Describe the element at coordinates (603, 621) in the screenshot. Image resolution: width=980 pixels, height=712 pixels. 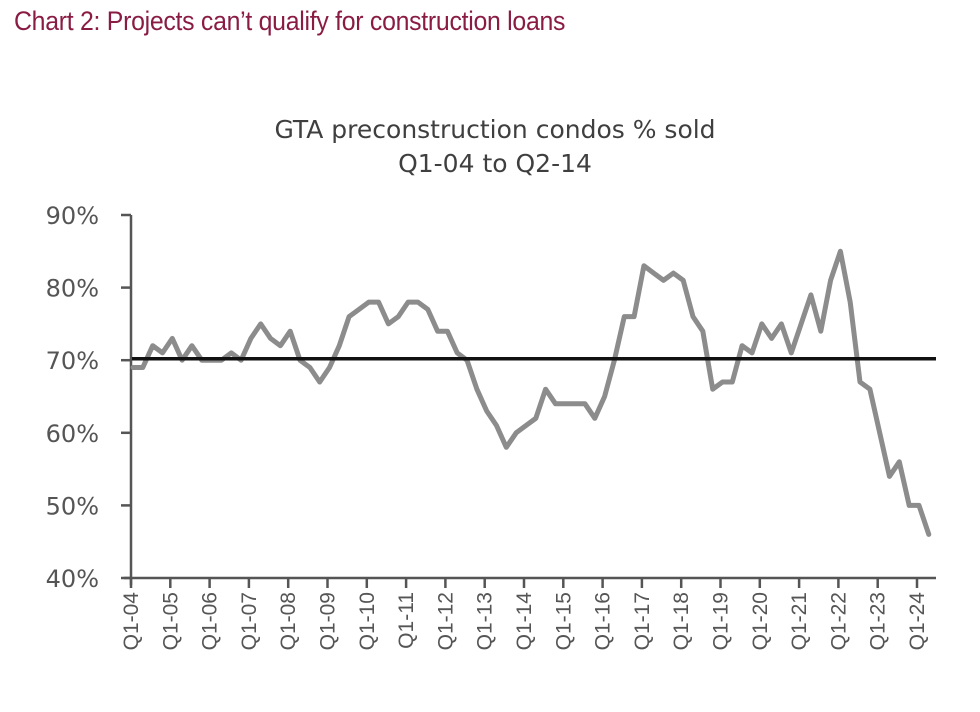
I see `x-tick-label: Q1-16` at that location.